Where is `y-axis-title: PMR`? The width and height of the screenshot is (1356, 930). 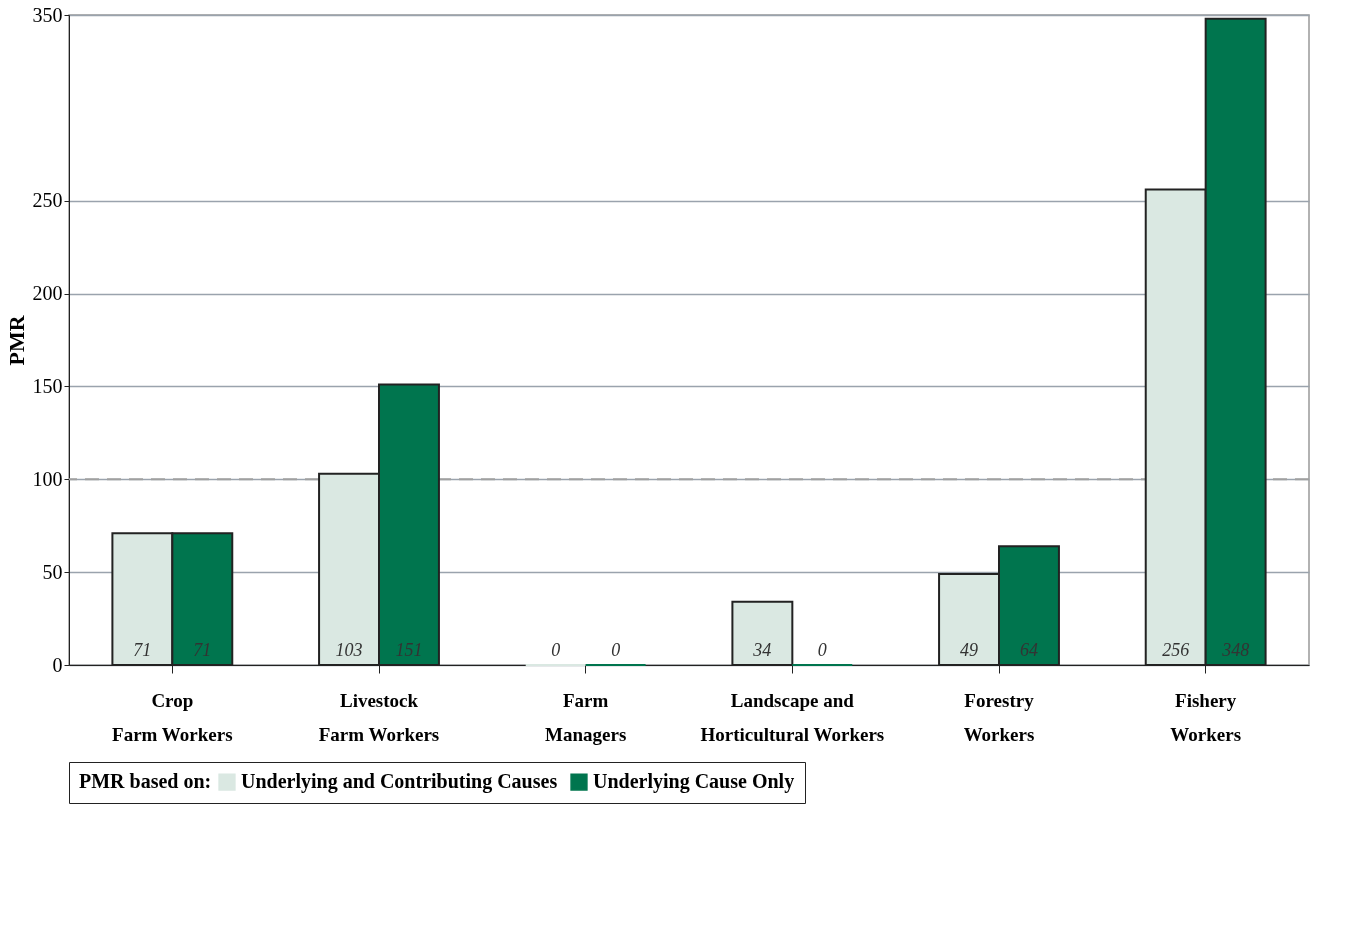
y-axis-title: PMR is located at coordinates (16, 340).